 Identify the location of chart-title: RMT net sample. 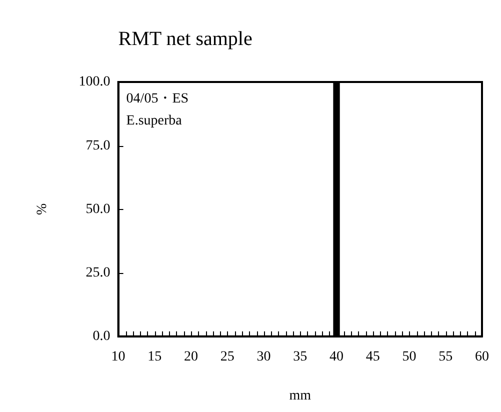
(185, 39).